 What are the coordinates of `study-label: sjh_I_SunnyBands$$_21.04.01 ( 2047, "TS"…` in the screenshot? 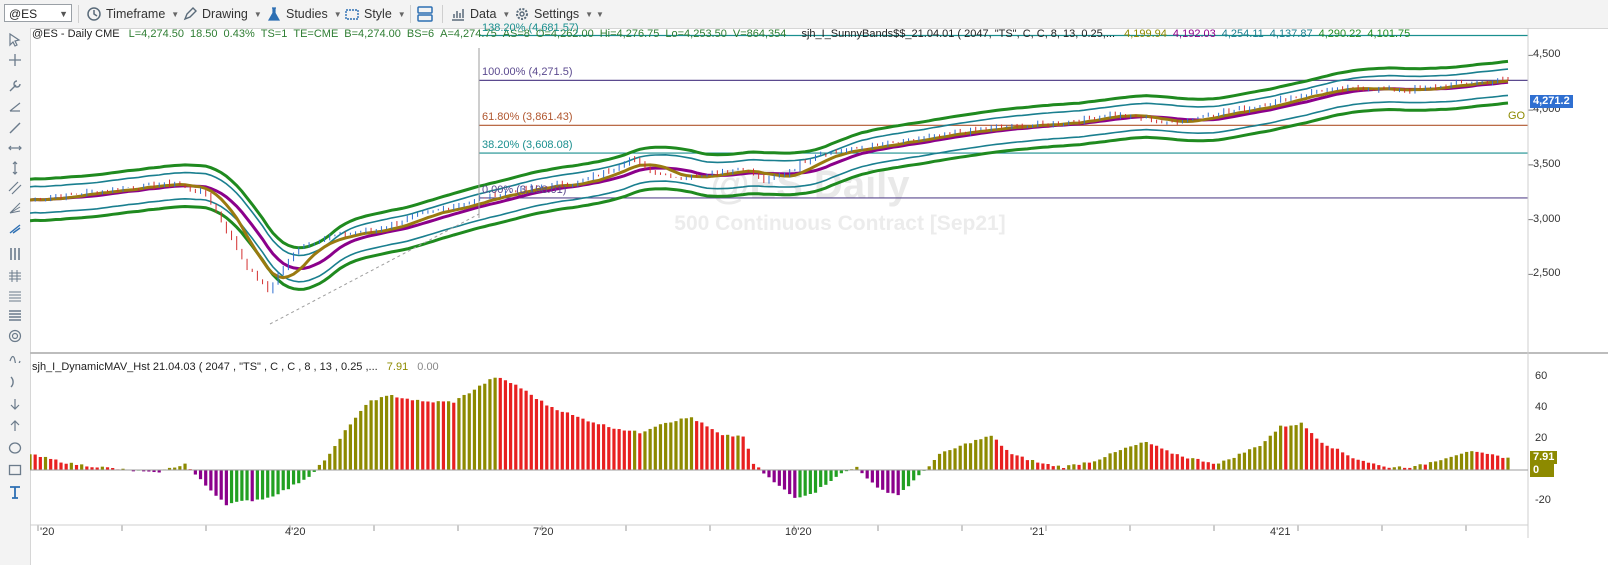 It's located at (958, 34).